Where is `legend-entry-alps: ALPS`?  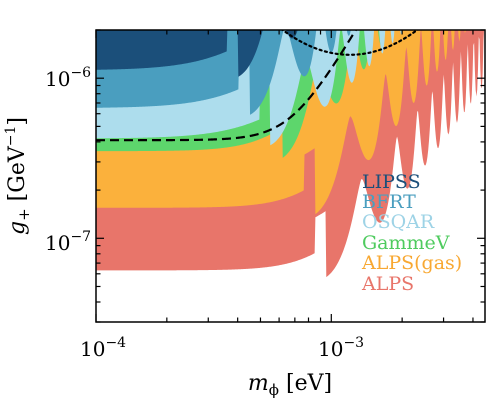 legend-entry-alps: ALPS is located at coordinates (387, 284).